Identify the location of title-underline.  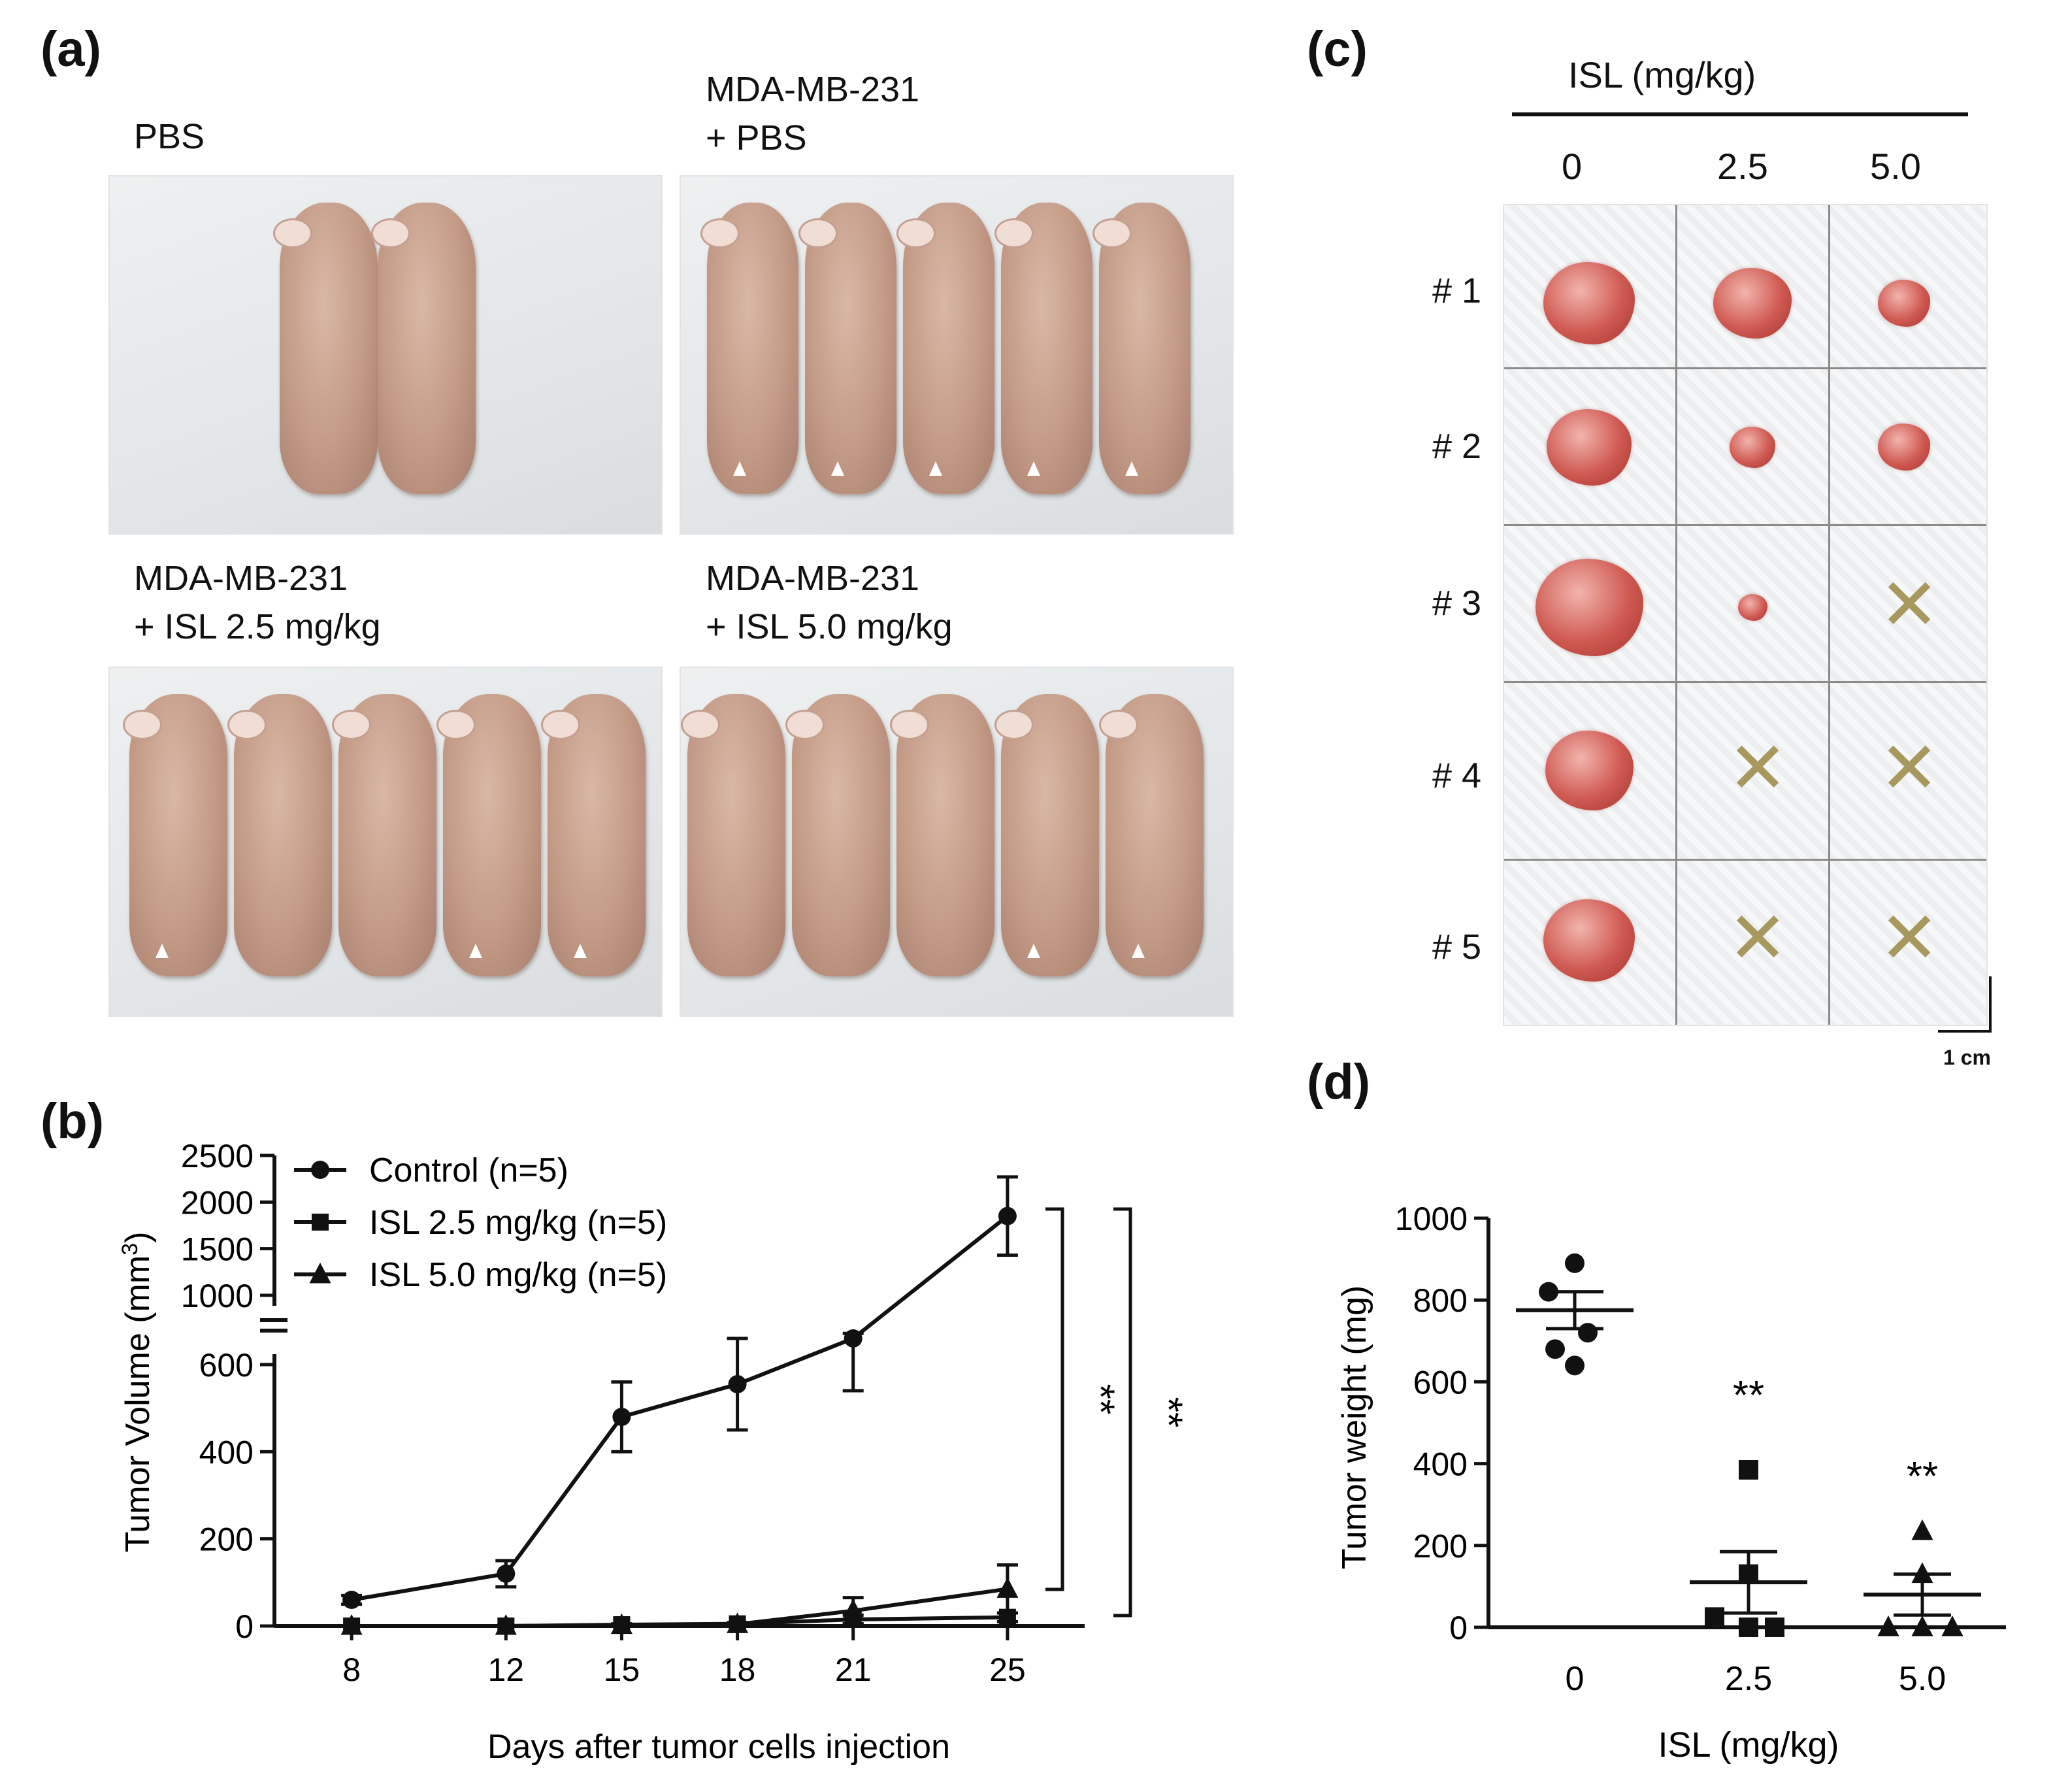
(1740, 114).